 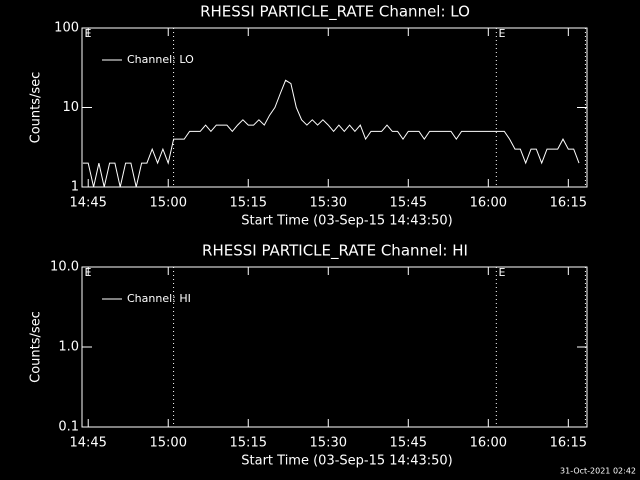 What do you see at coordinates (160, 59) in the screenshot?
I see `legend-label: Channel: LO` at bounding box center [160, 59].